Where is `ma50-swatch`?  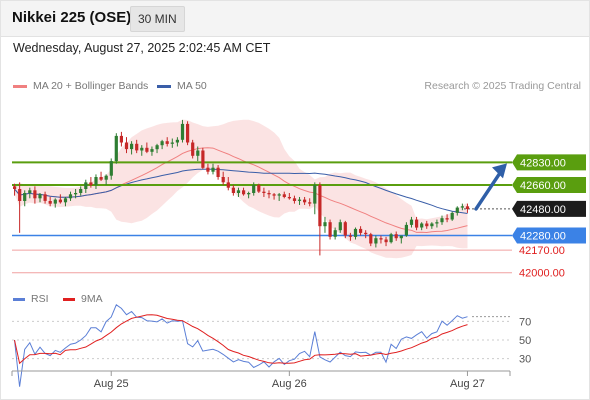 ma50-swatch is located at coordinates (164, 86).